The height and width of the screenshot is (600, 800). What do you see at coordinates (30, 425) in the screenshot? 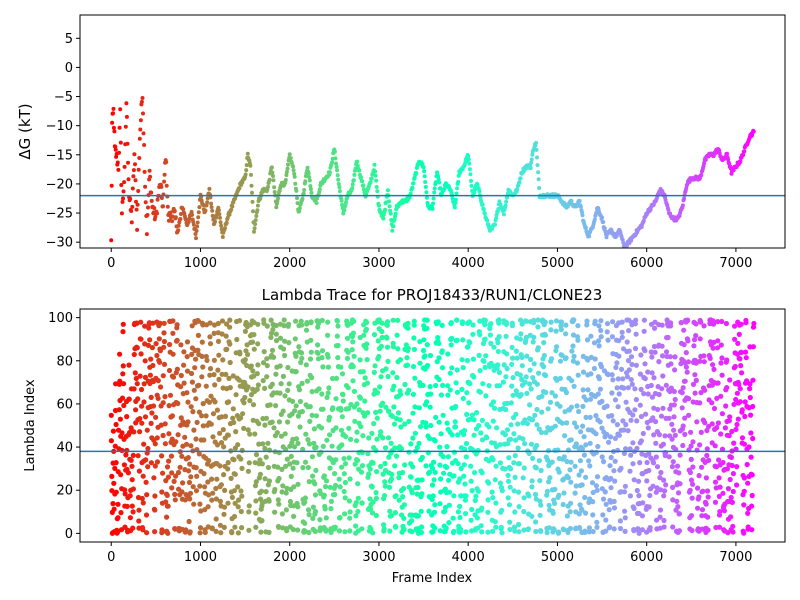
I see `lambda-y-axis-label: Lambda Index` at bounding box center [30, 425].